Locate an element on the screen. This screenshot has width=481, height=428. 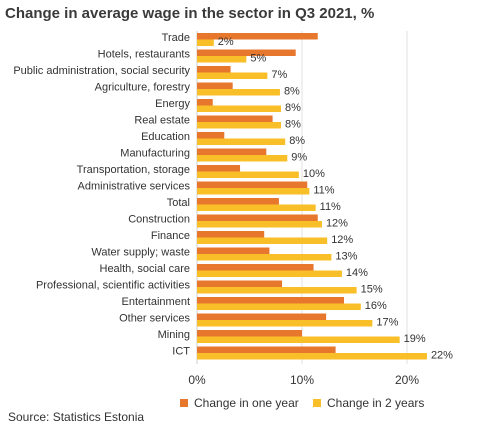
x-tick-label: 0% is located at coordinates (197, 380).